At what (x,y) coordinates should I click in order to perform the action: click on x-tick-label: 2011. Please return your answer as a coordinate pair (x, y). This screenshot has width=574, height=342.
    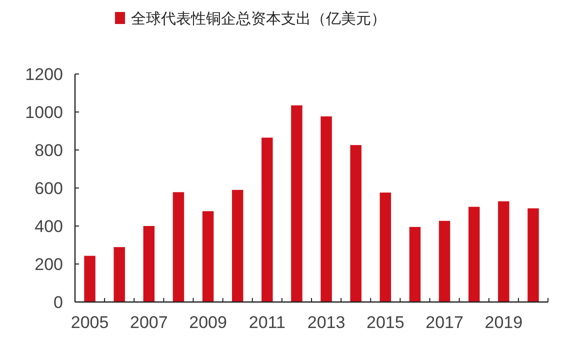
    Looking at the image, I should click on (267, 322).